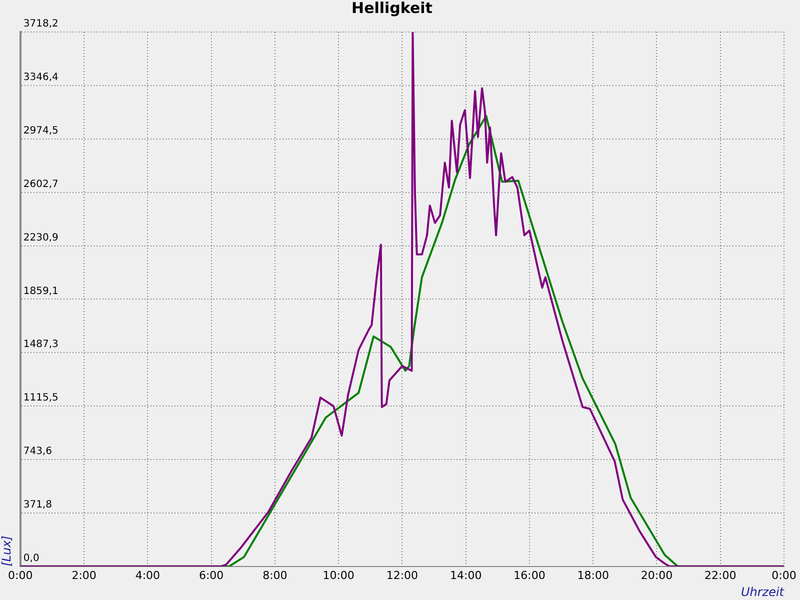  I want to click on y-tick-label: 0,0, so click(31, 558).